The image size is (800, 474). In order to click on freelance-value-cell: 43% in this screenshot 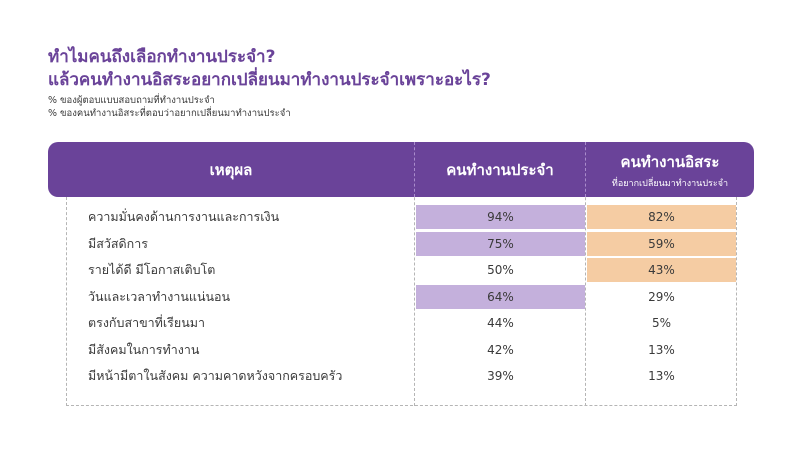, I will do `click(661, 270)`.